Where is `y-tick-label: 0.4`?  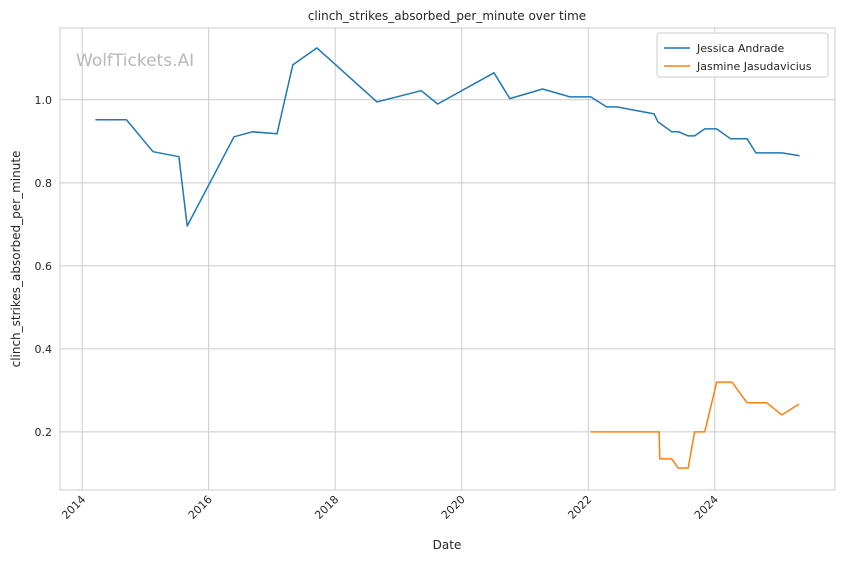
y-tick-label: 0.4 is located at coordinates (44, 349).